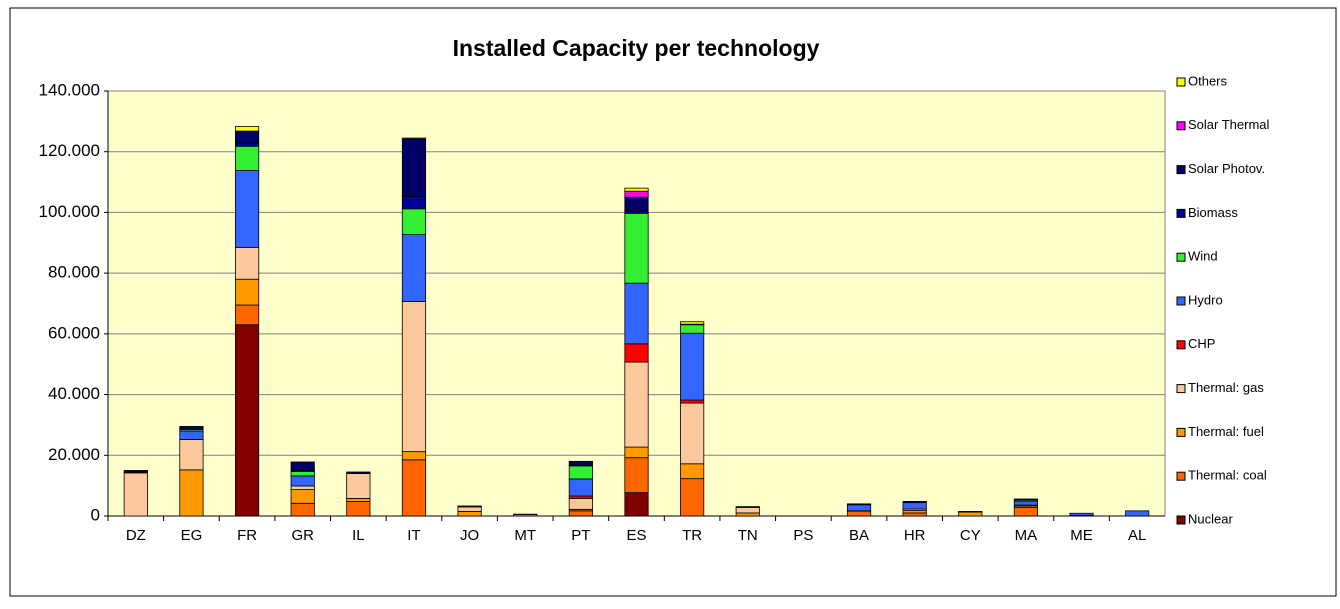  What do you see at coordinates (358, 535) in the screenshot?
I see `x-tick-label: IL` at bounding box center [358, 535].